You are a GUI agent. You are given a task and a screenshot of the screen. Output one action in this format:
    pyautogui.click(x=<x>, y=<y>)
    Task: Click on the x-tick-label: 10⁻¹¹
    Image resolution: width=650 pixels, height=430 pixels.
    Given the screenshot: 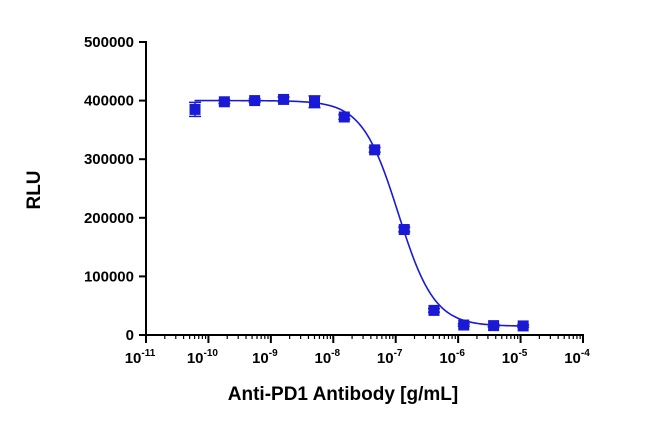 What is the action you would take?
    pyautogui.click(x=140, y=357)
    